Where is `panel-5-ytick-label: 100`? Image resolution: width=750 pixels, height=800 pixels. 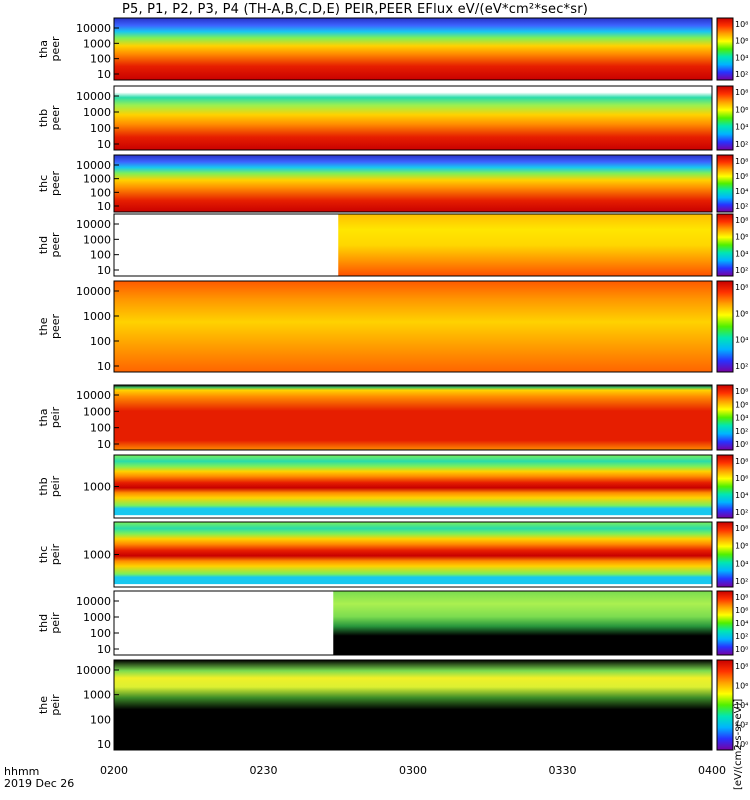
panel-5-ytick-label: 100 is located at coordinates (100, 428).